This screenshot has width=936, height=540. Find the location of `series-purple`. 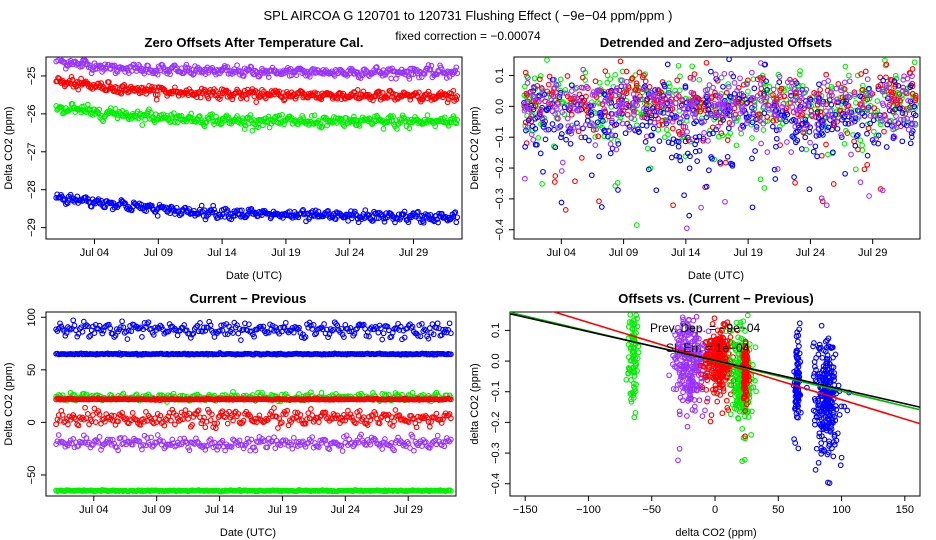

series-purple is located at coordinates (253, 442).